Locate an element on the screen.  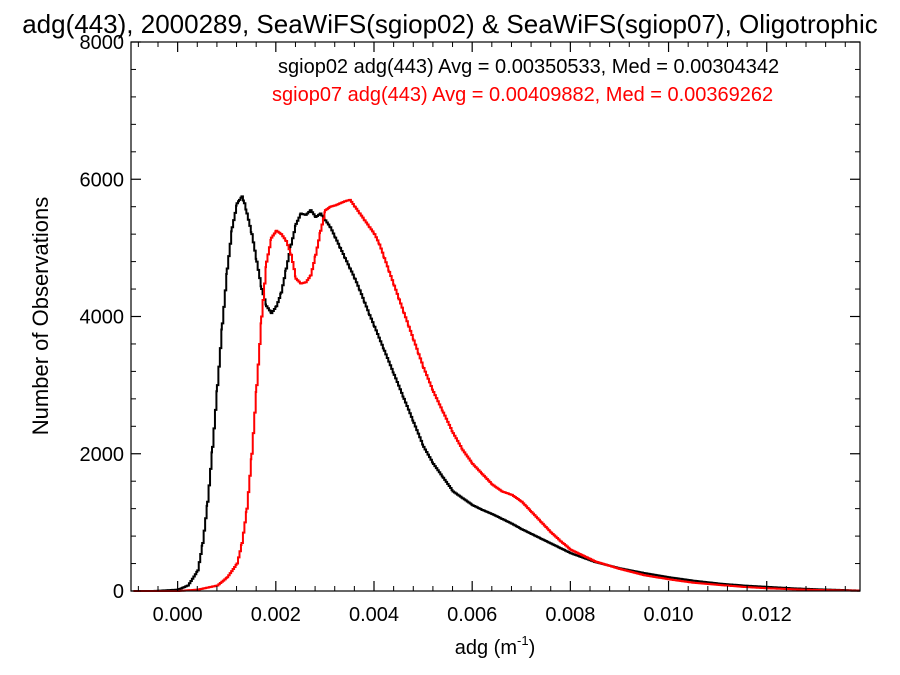
y-tick-label: 4000 is located at coordinates (102, 318).